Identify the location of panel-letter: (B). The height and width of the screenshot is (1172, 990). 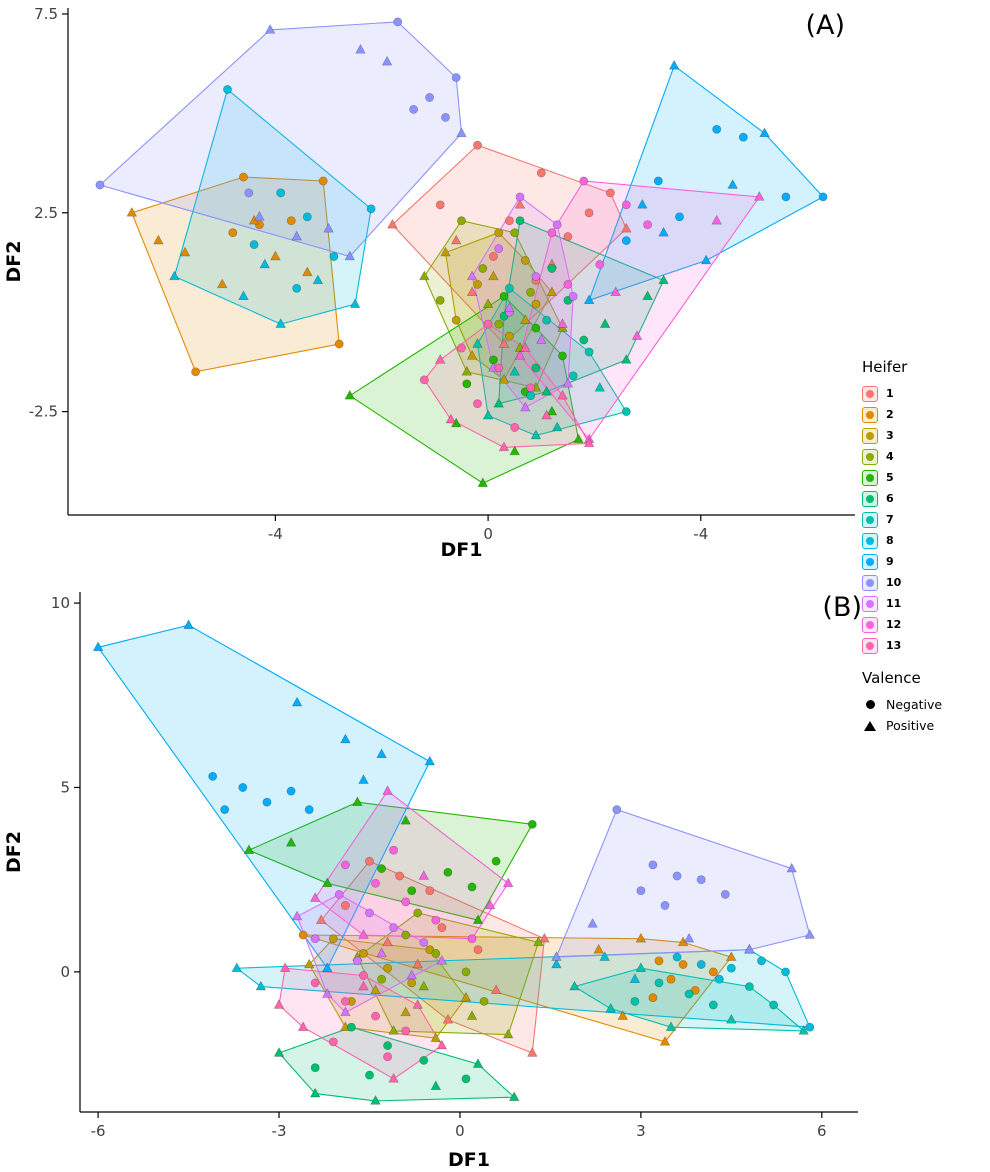
(842, 607).